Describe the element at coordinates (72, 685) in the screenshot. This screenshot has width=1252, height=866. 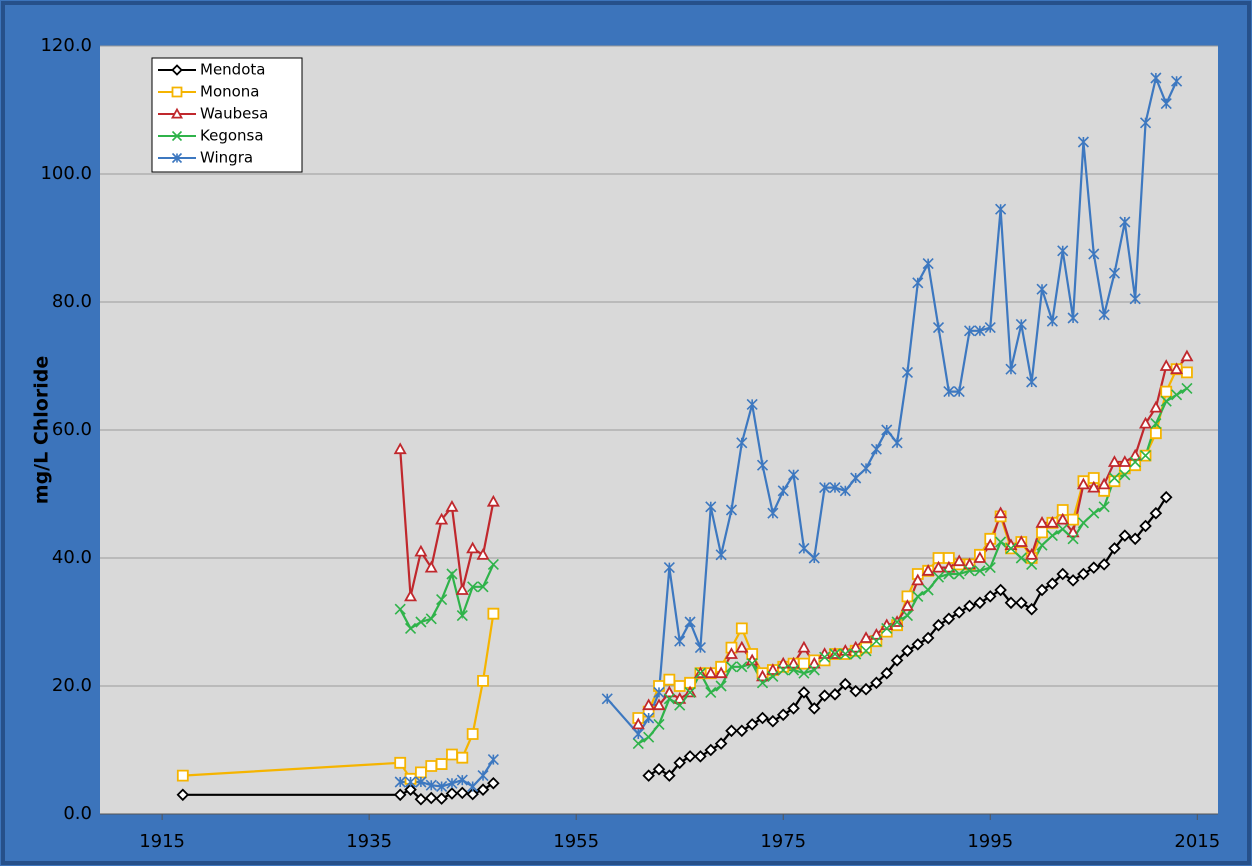
I see `y-tick-label: 20.0` at that location.